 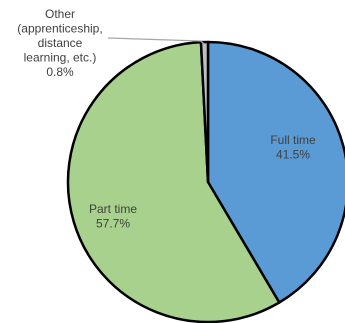 What do you see at coordinates (113, 209) in the screenshot?
I see `data-label-line: Part time` at bounding box center [113, 209].